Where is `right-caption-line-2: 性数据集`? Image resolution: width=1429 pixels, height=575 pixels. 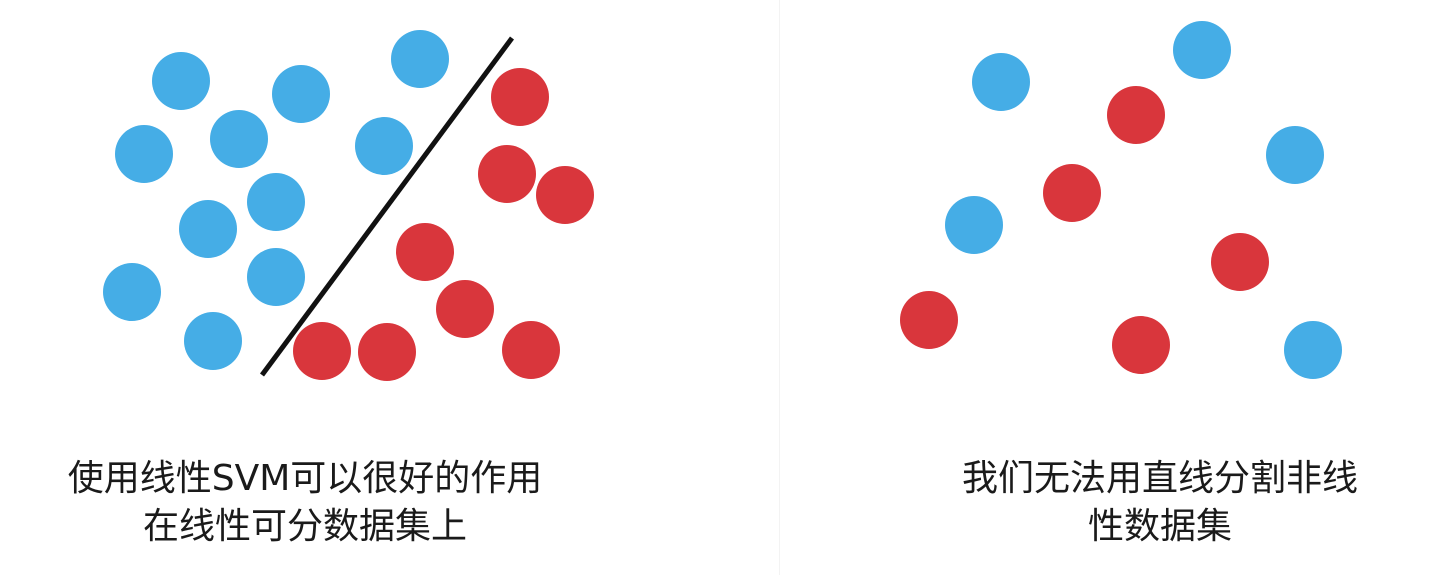
right-caption-line-2: 性数据集 is located at coordinates (1159, 526).